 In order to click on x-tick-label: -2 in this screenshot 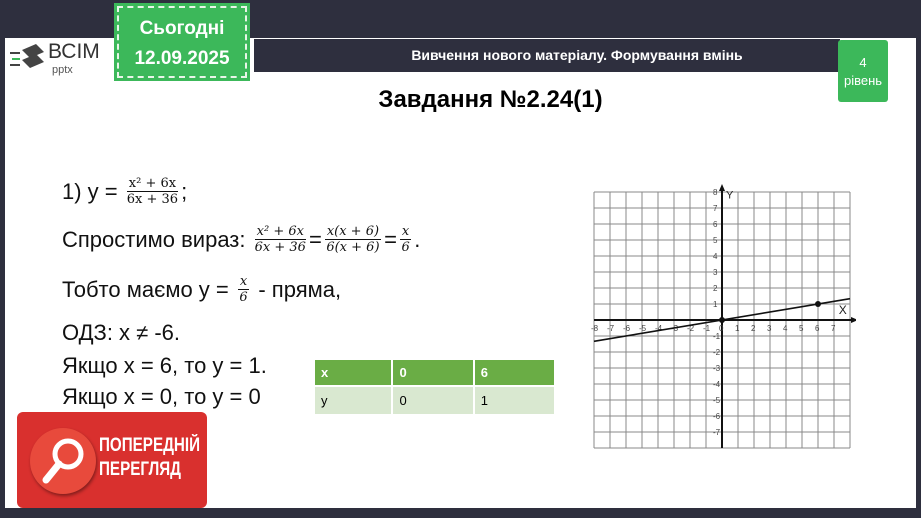, I will do `click(691, 328)`.